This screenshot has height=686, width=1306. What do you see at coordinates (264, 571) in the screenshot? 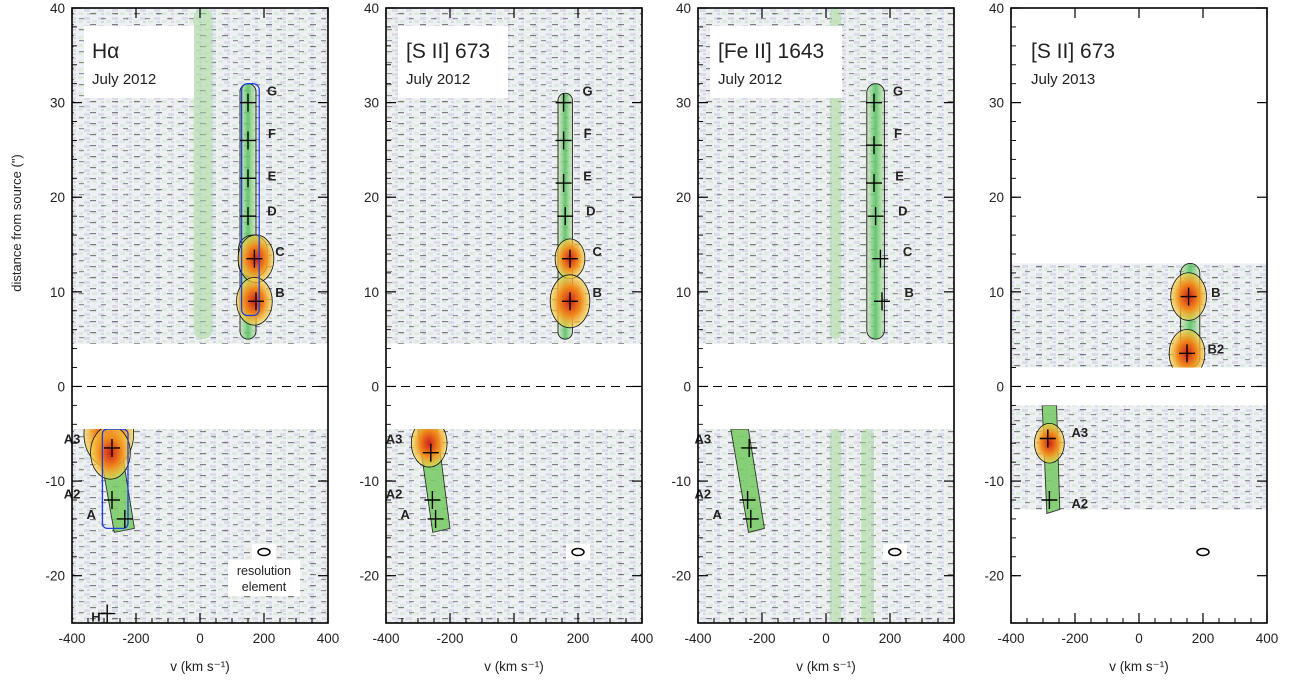
I see `resolution-label: resolution` at bounding box center [264, 571].